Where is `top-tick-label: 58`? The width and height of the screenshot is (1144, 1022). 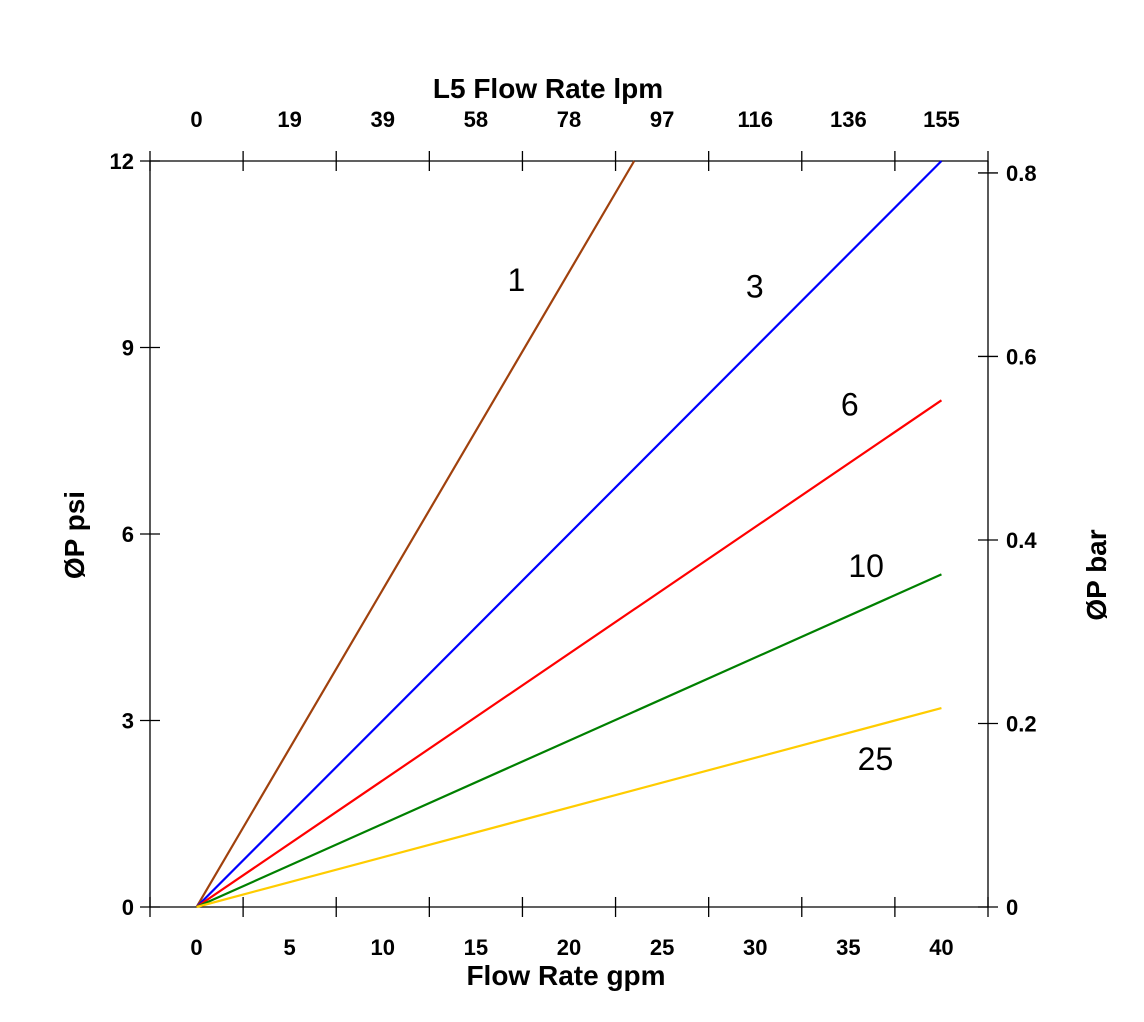
top-tick-label: 58 is located at coordinates (476, 119).